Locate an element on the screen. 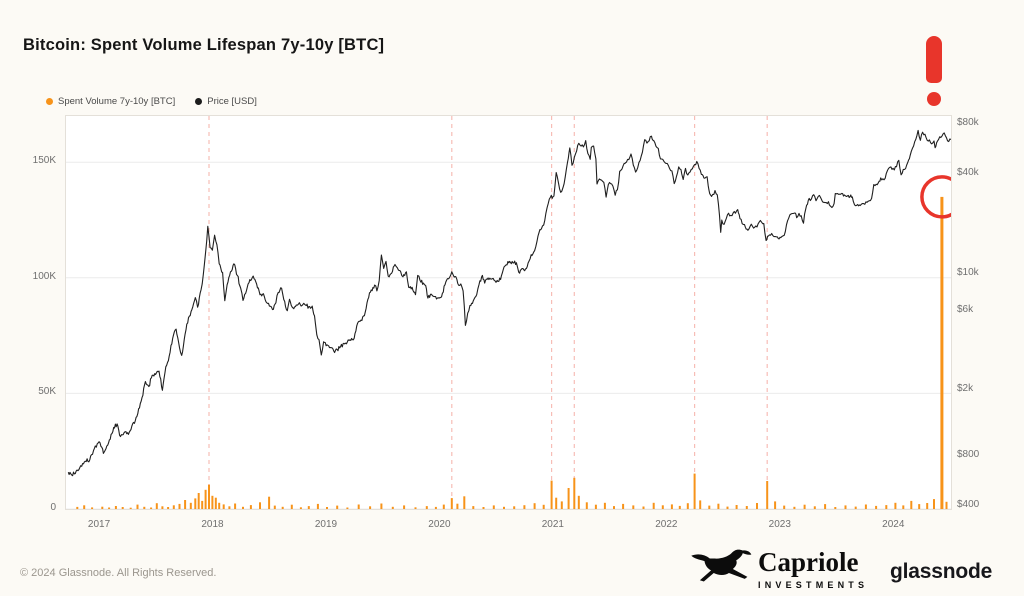 This screenshot has height=596, width=1024. y-left-tick-label: 100K is located at coordinates (44, 276).